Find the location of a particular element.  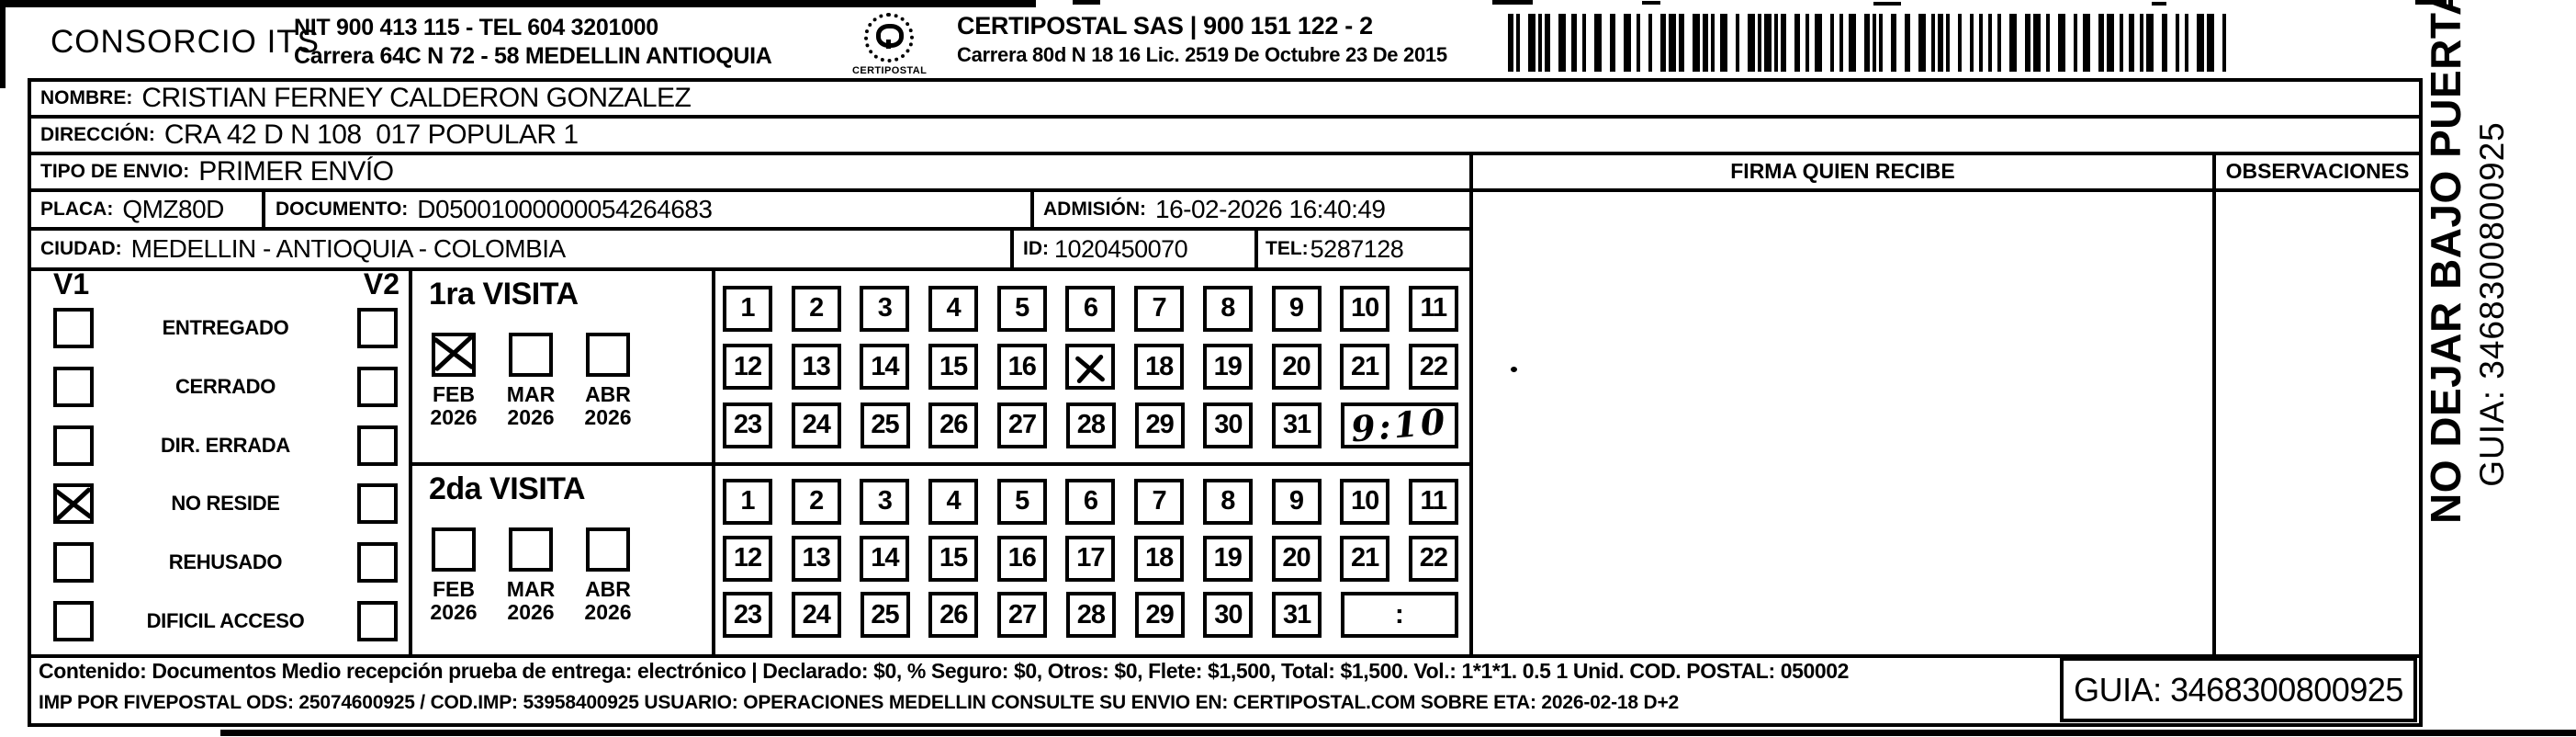

checkbox-v2-dir-errada is located at coordinates (377, 445).